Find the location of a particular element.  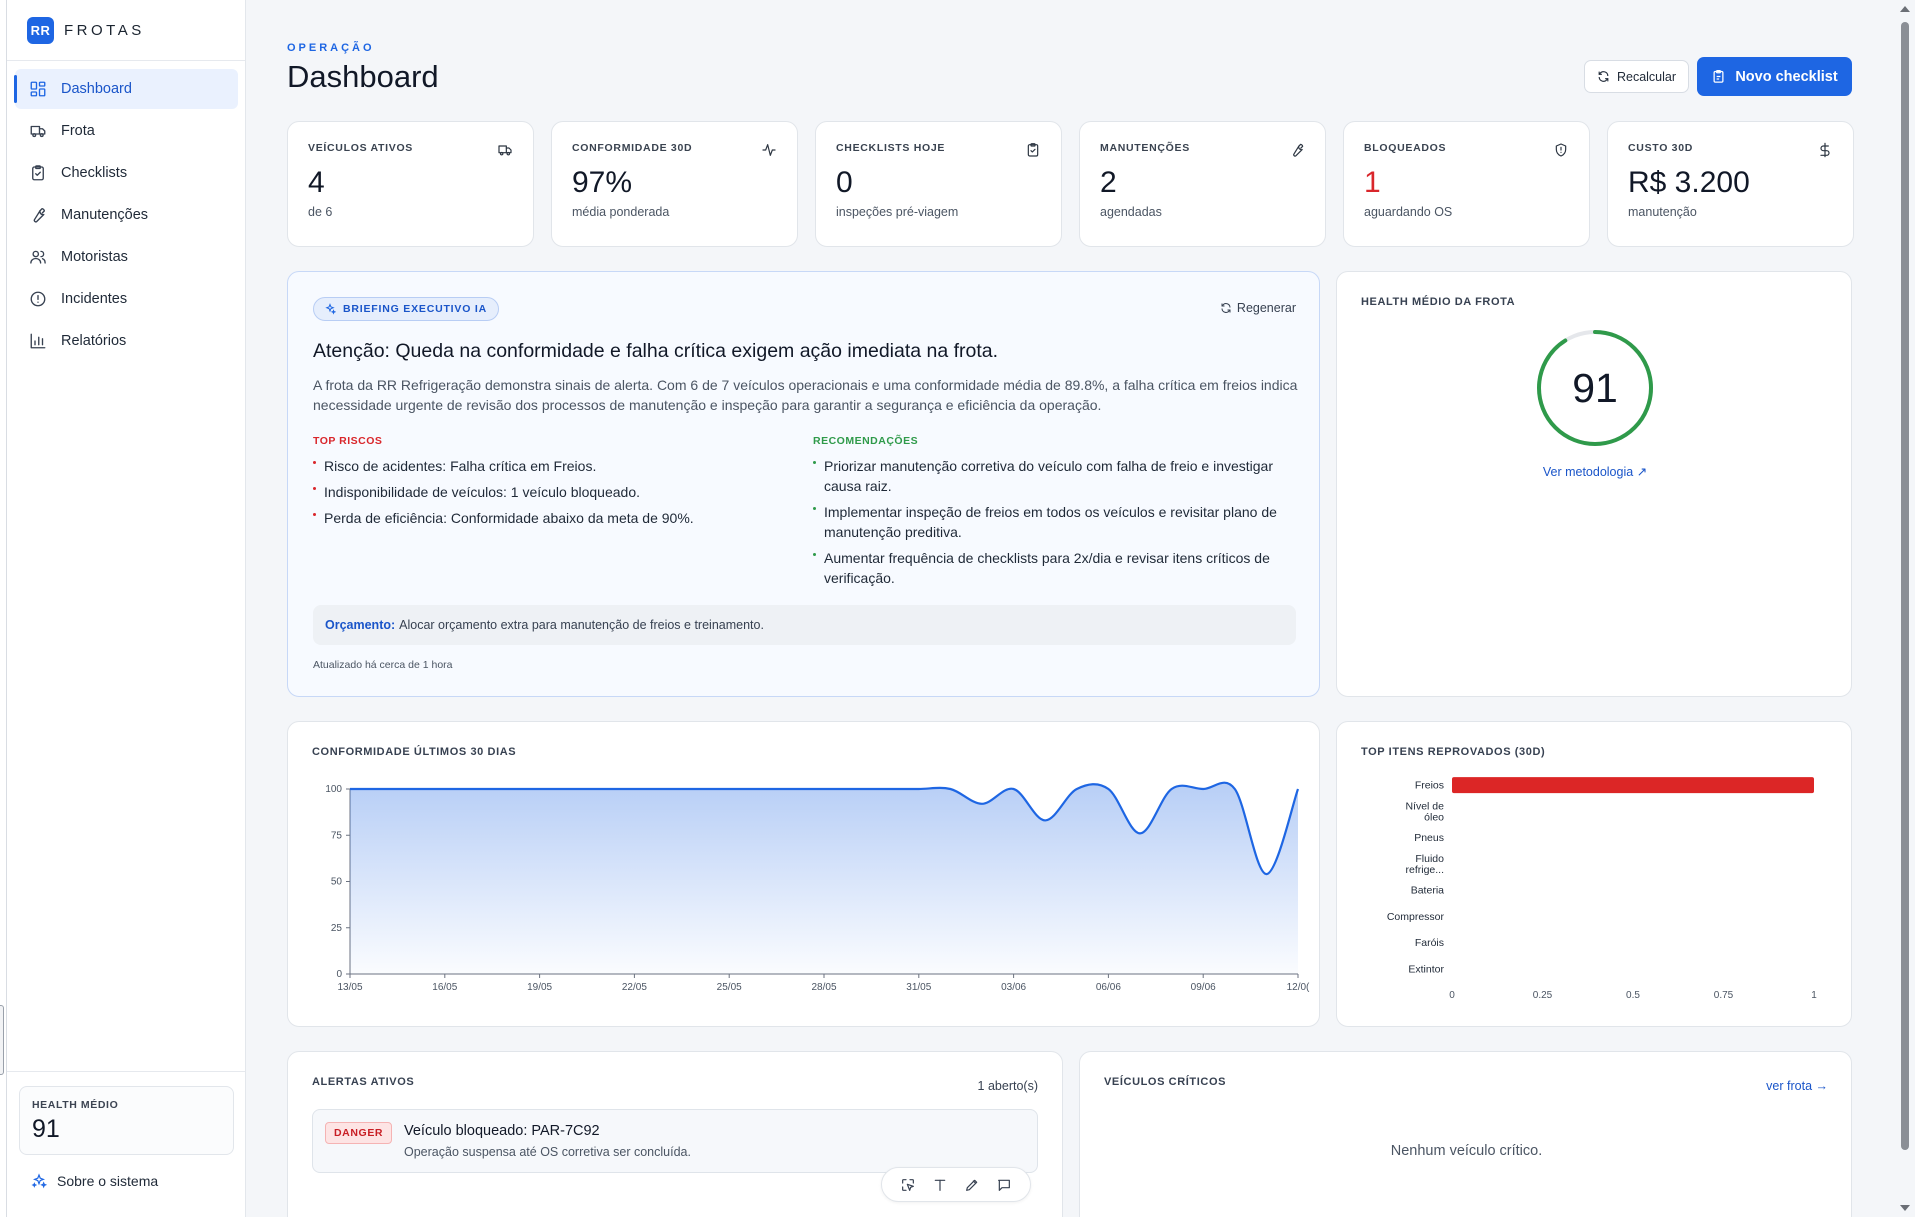

kpi-label: BLOQUEADOS is located at coordinates (1405, 148).